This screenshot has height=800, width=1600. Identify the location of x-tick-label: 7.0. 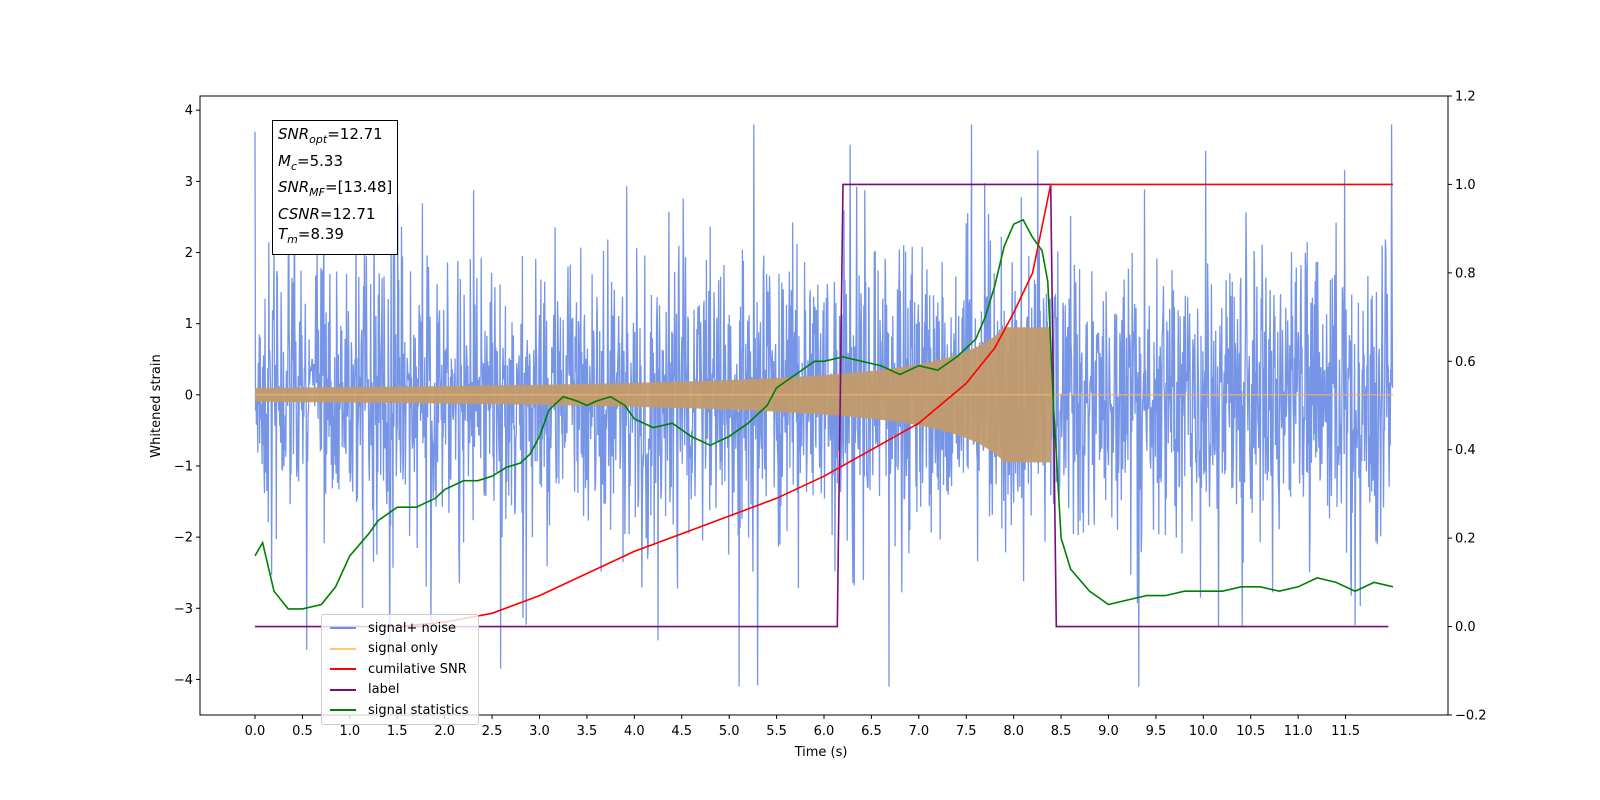
(918, 731).